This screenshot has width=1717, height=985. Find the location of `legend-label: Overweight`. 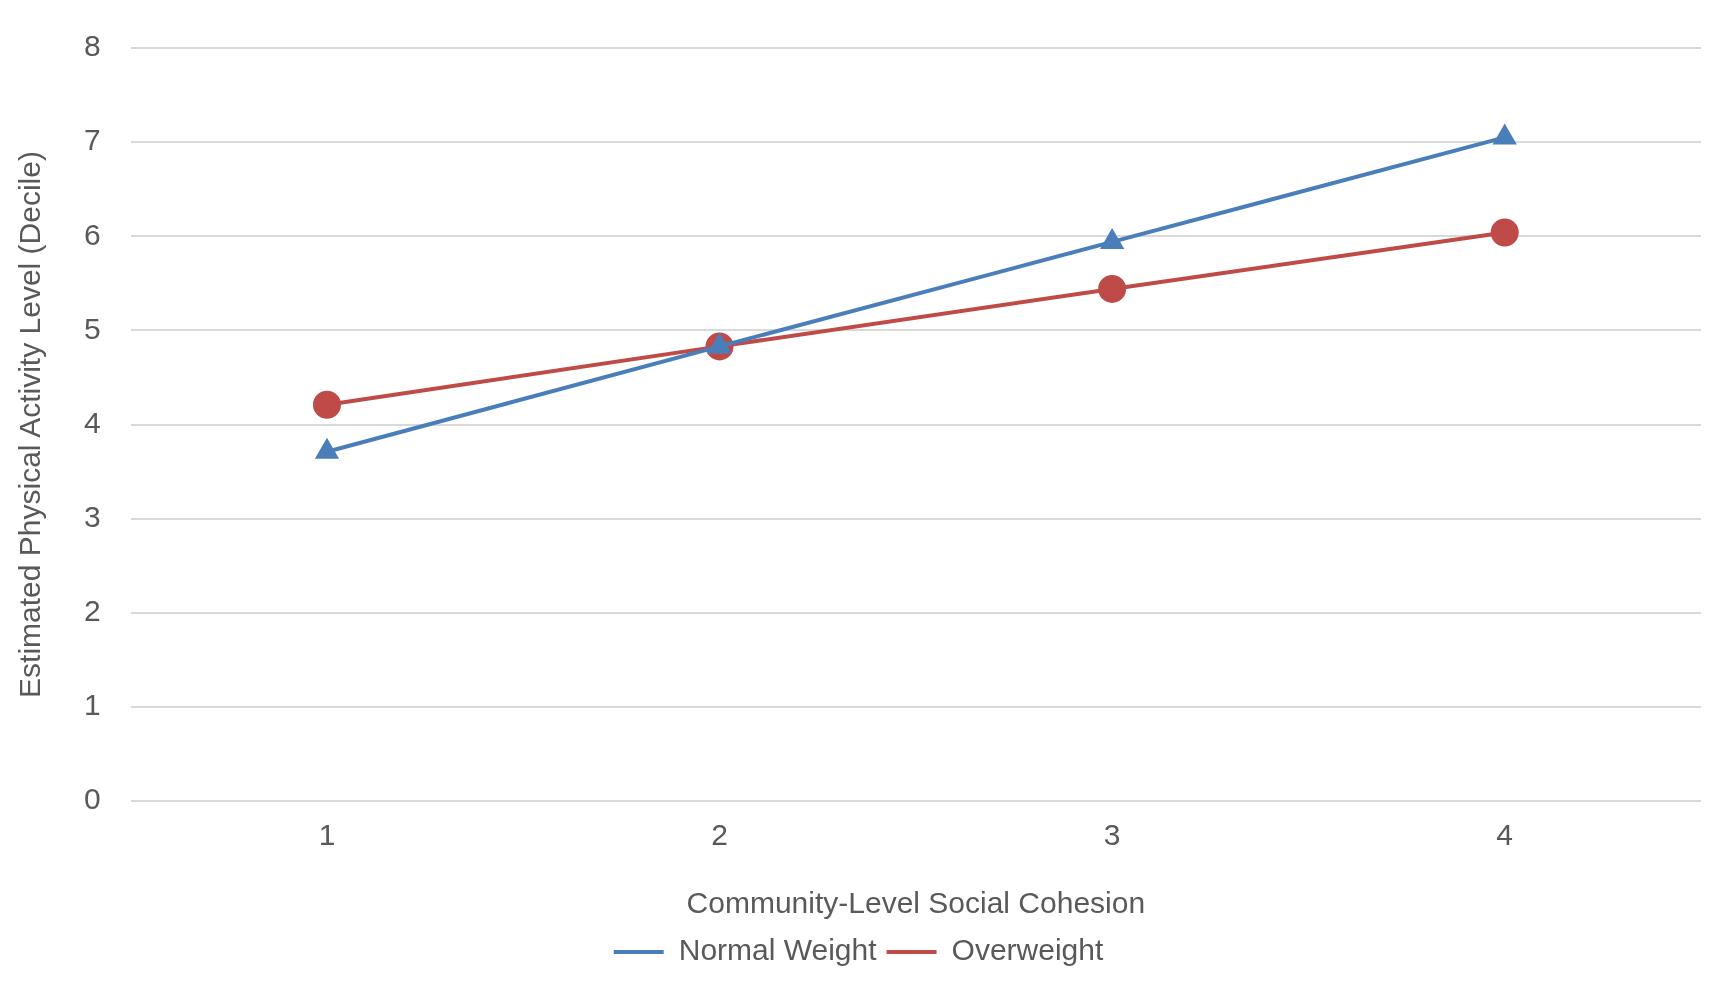

legend-label: Overweight is located at coordinates (1027, 950).